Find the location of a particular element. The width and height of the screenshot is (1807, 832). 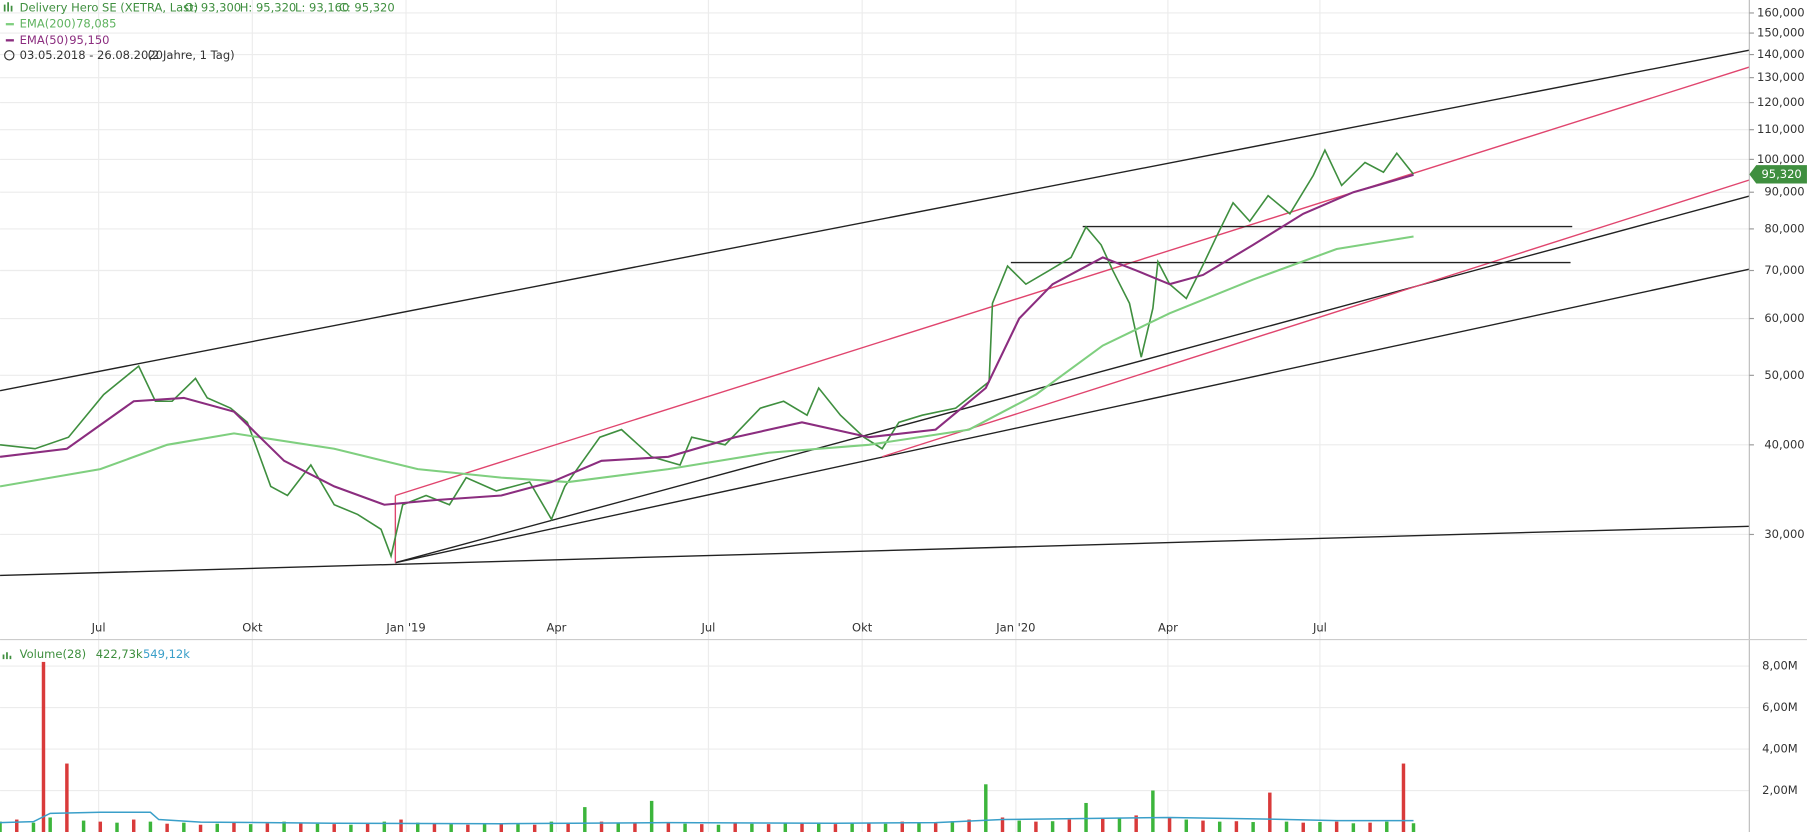

legend-ema50: EMA(50) is located at coordinates (44, 40).